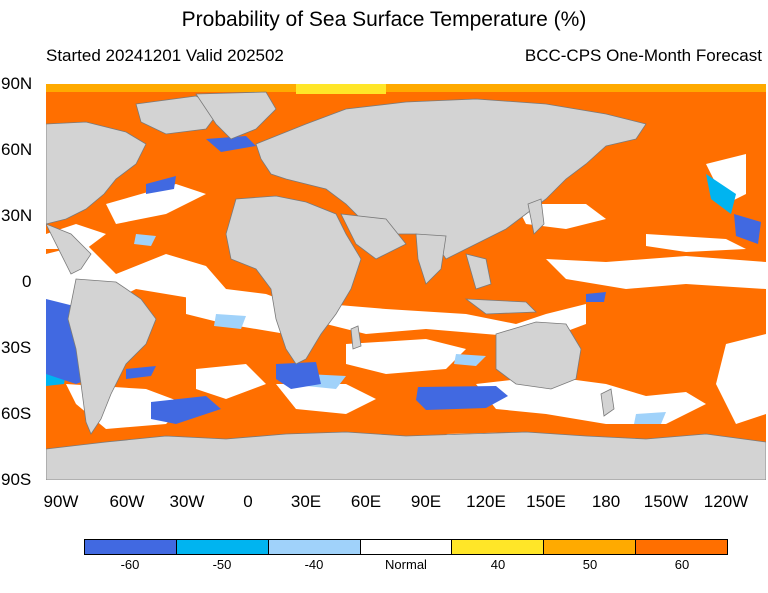 The width and height of the screenshot is (768, 593). Describe the element at coordinates (165, 55) in the screenshot. I see `forecast-dates: Started 20241201 Valid 202502` at that location.